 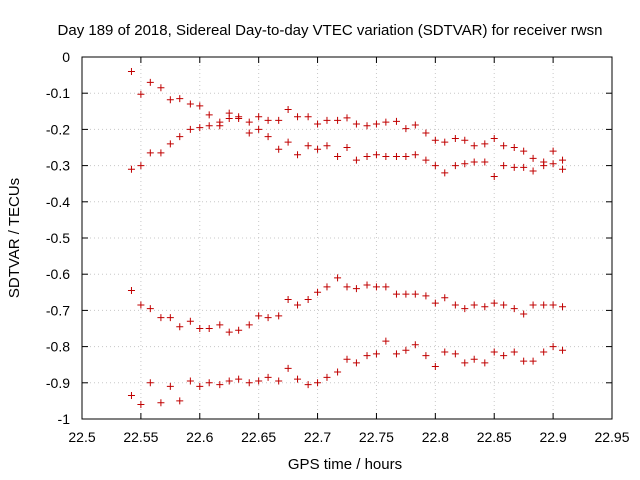 What do you see at coordinates (58, 274) in the screenshot?
I see `y-tick-label: -0.6` at bounding box center [58, 274].